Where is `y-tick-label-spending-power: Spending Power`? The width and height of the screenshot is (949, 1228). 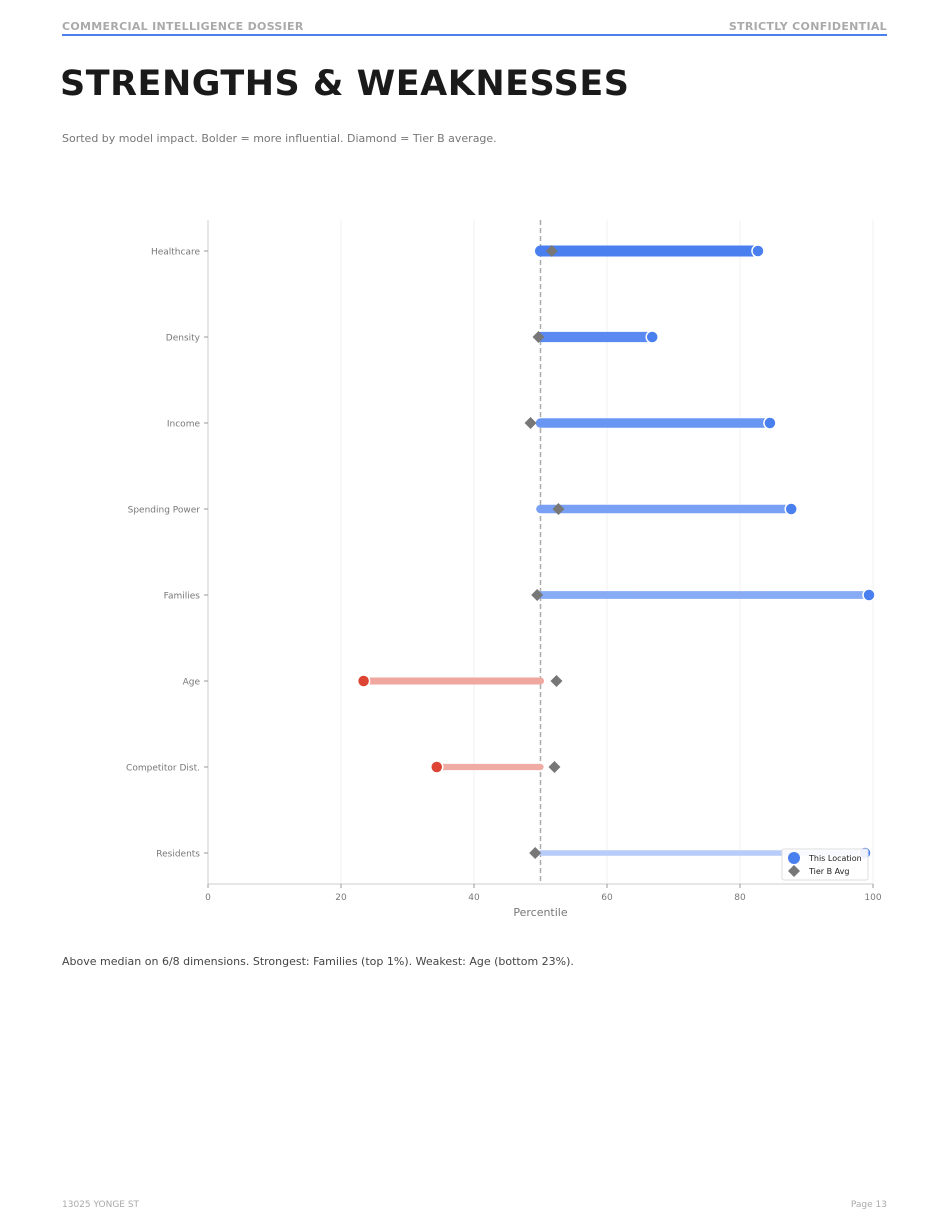 y-tick-label-spending-power: Spending Power is located at coordinates (164, 511).